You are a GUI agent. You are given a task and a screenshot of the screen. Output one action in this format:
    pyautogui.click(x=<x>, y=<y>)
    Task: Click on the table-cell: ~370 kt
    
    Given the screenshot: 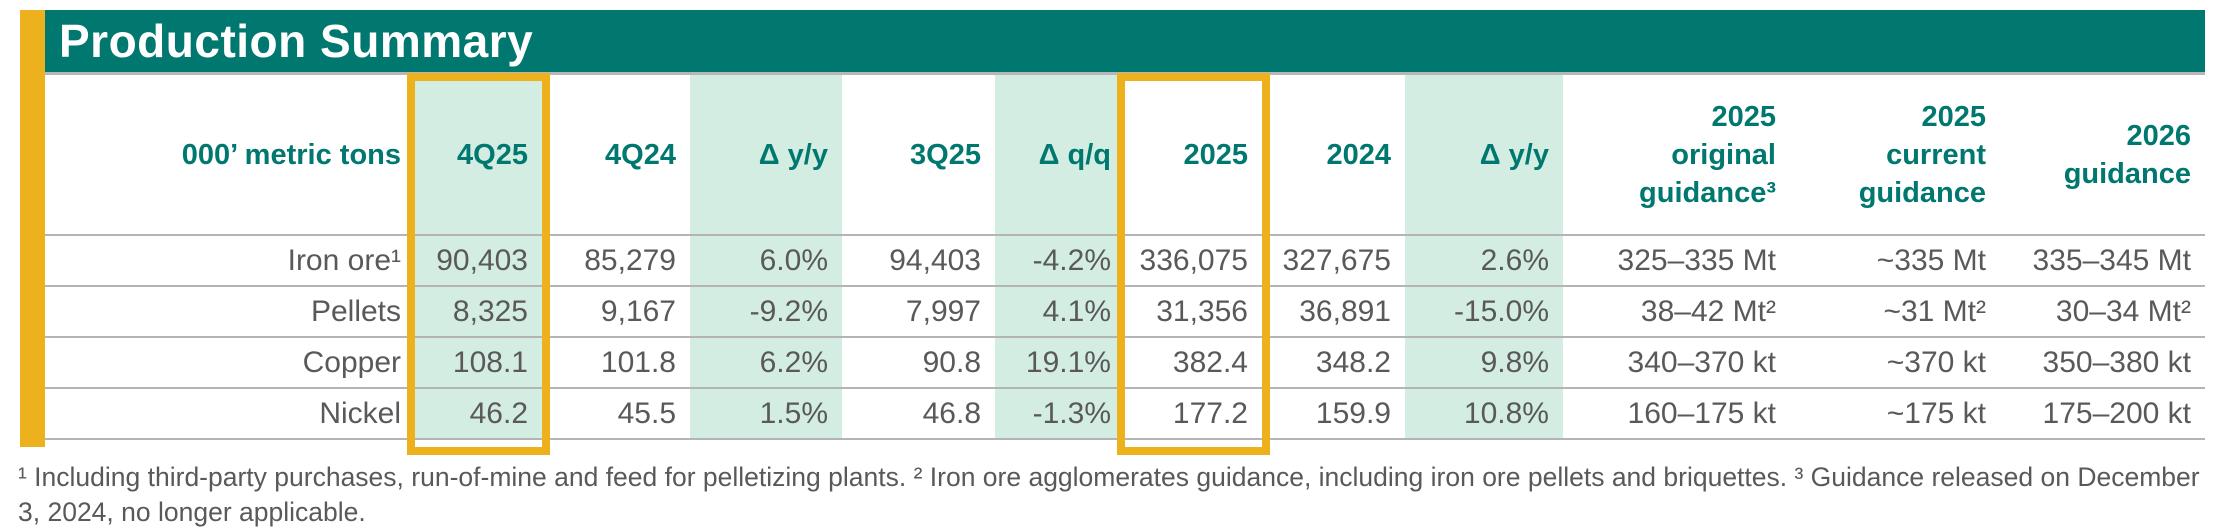 What is the action you would take?
    pyautogui.click(x=1895, y=362)
    